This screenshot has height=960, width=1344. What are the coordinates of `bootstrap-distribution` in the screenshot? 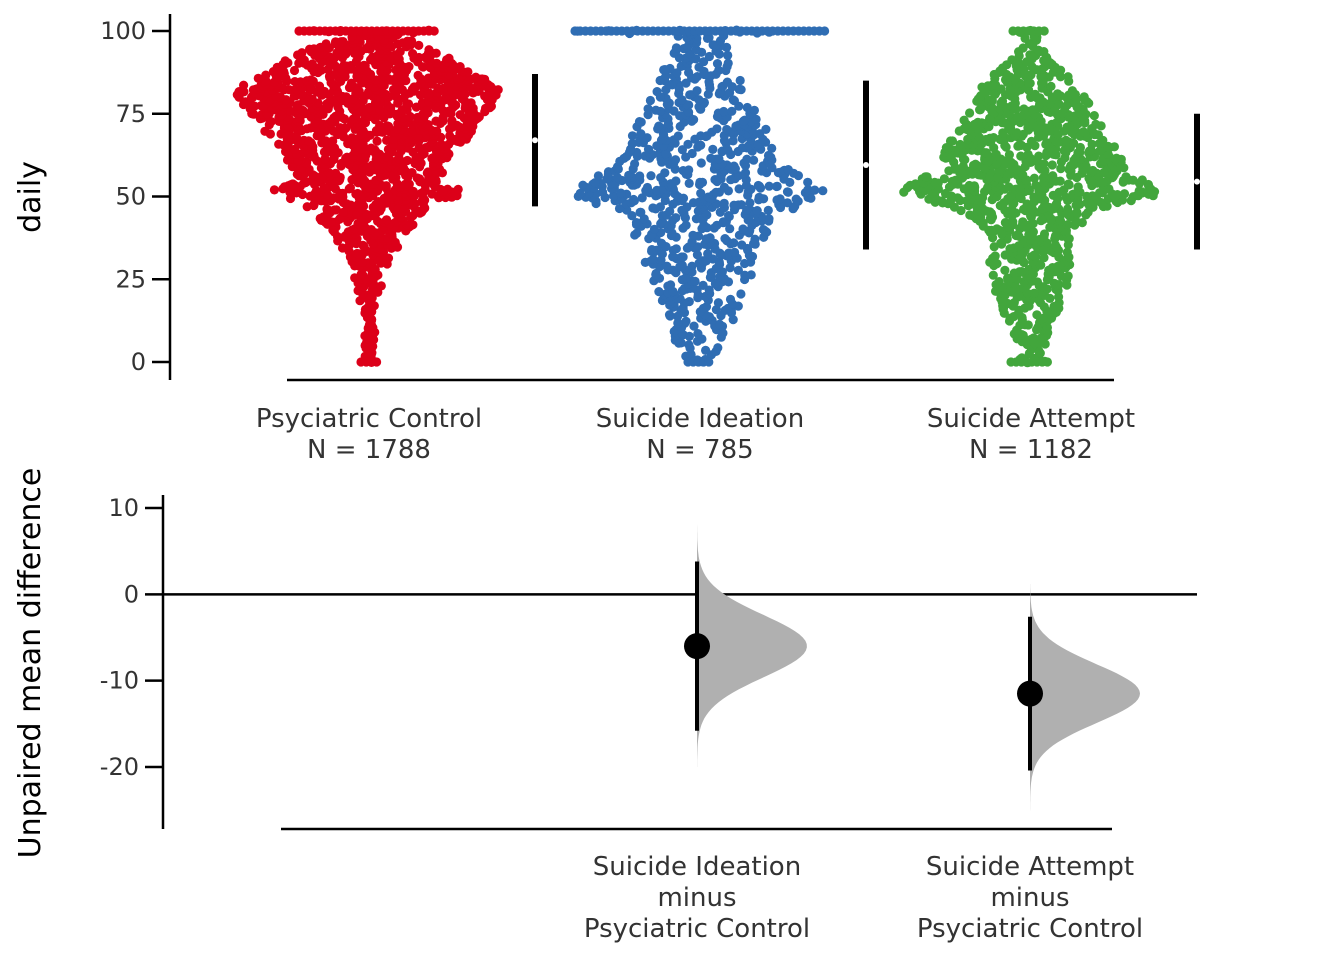 It's located at (1085, 699).